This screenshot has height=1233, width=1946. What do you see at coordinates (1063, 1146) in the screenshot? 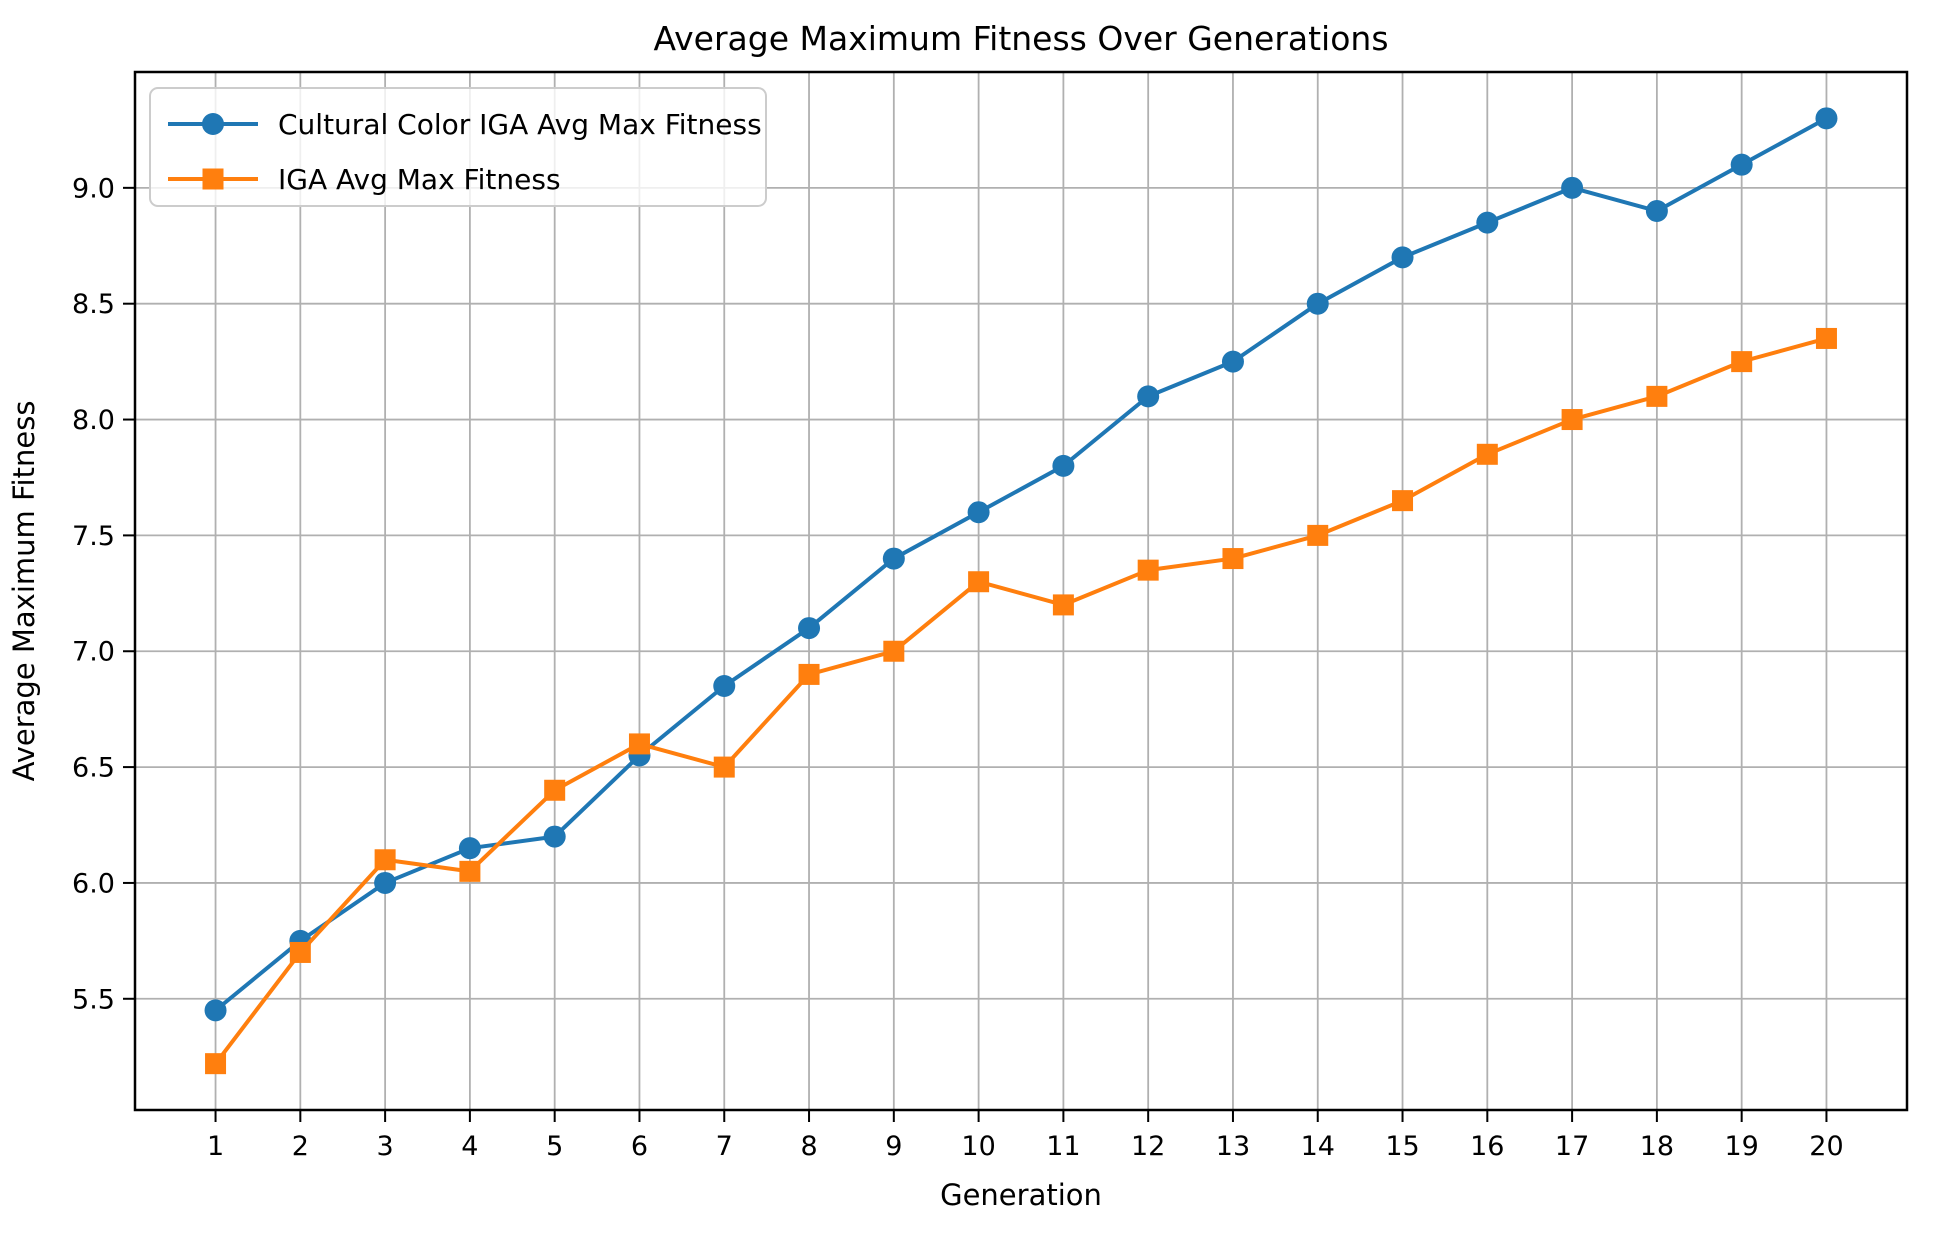
I see `x-tick-label: 11` at bounding box center [1063, 1146].